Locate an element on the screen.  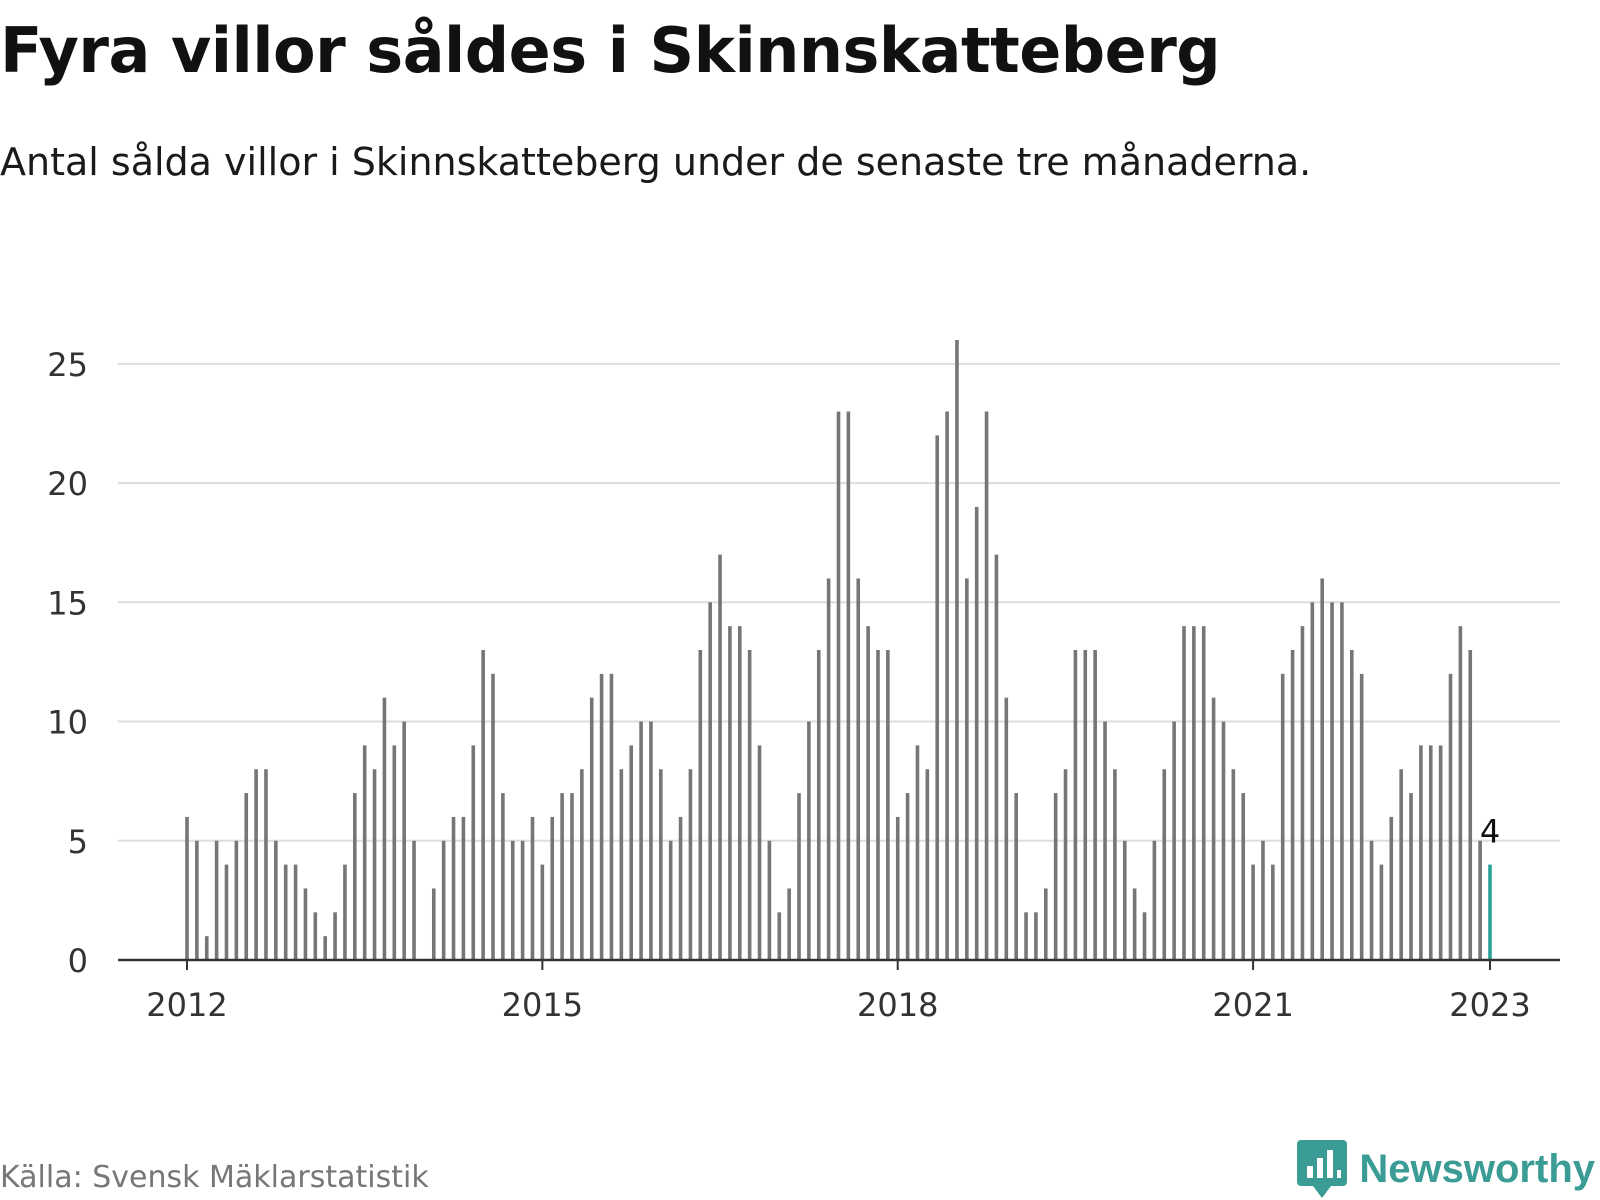
y-tick-label: 5 is located at coordinates (78, 842).